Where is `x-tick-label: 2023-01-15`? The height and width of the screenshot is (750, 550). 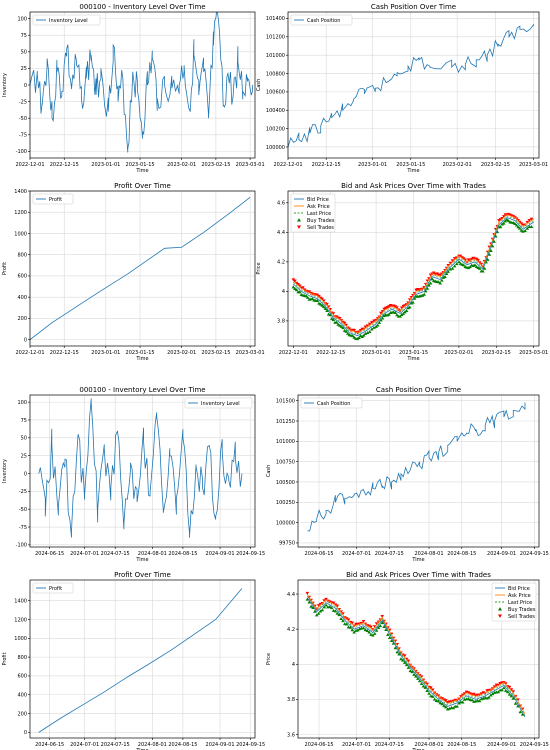
x-tick-label: 2023-01-15 is located at coordinates (413, 353).